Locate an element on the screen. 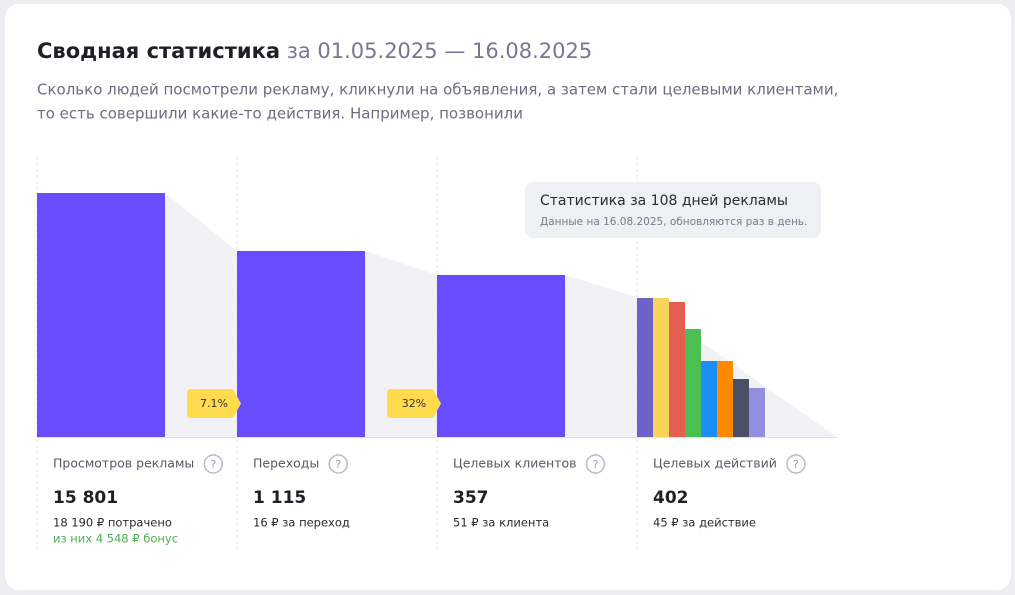  column-label: Целевых клиентов is located at coordinates (515, 463).